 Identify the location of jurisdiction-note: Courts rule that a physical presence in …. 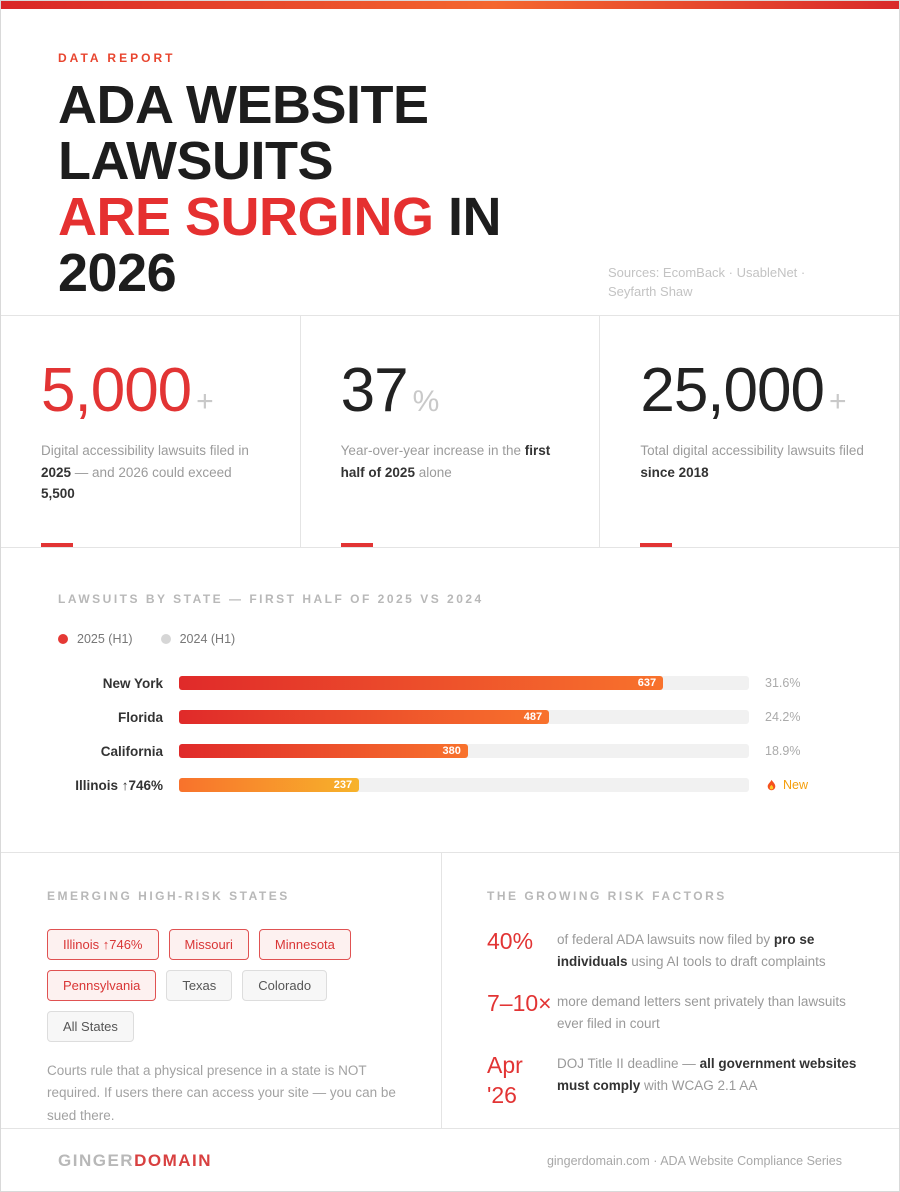
(221, 1093).